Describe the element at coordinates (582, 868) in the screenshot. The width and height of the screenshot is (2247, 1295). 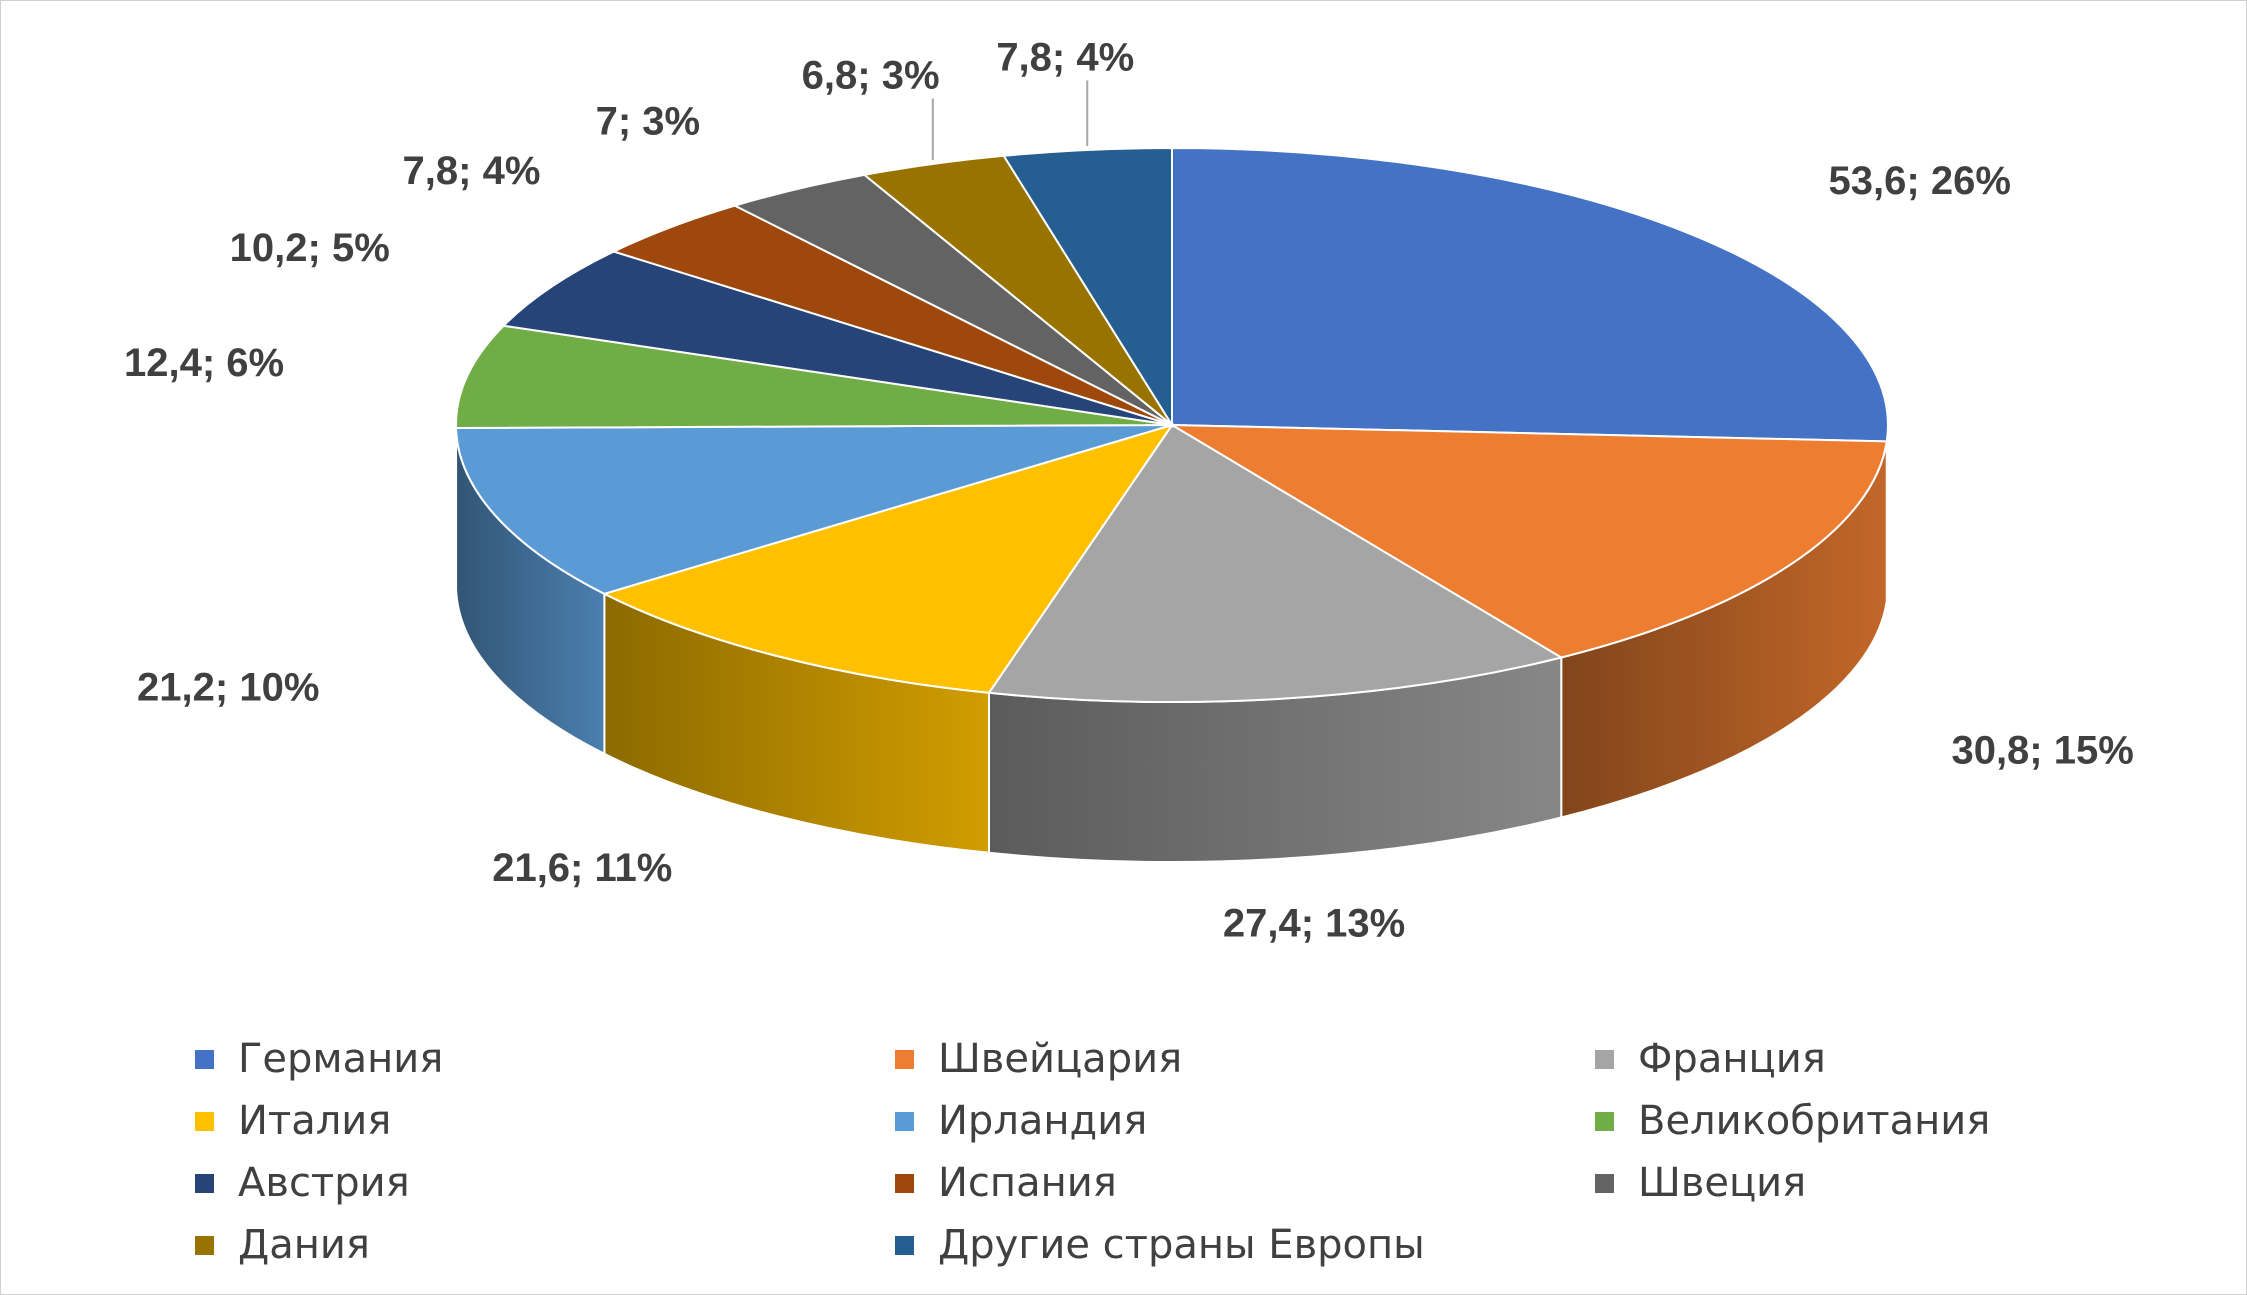
I see `data-label-4: 21,6; 11%` at that location.